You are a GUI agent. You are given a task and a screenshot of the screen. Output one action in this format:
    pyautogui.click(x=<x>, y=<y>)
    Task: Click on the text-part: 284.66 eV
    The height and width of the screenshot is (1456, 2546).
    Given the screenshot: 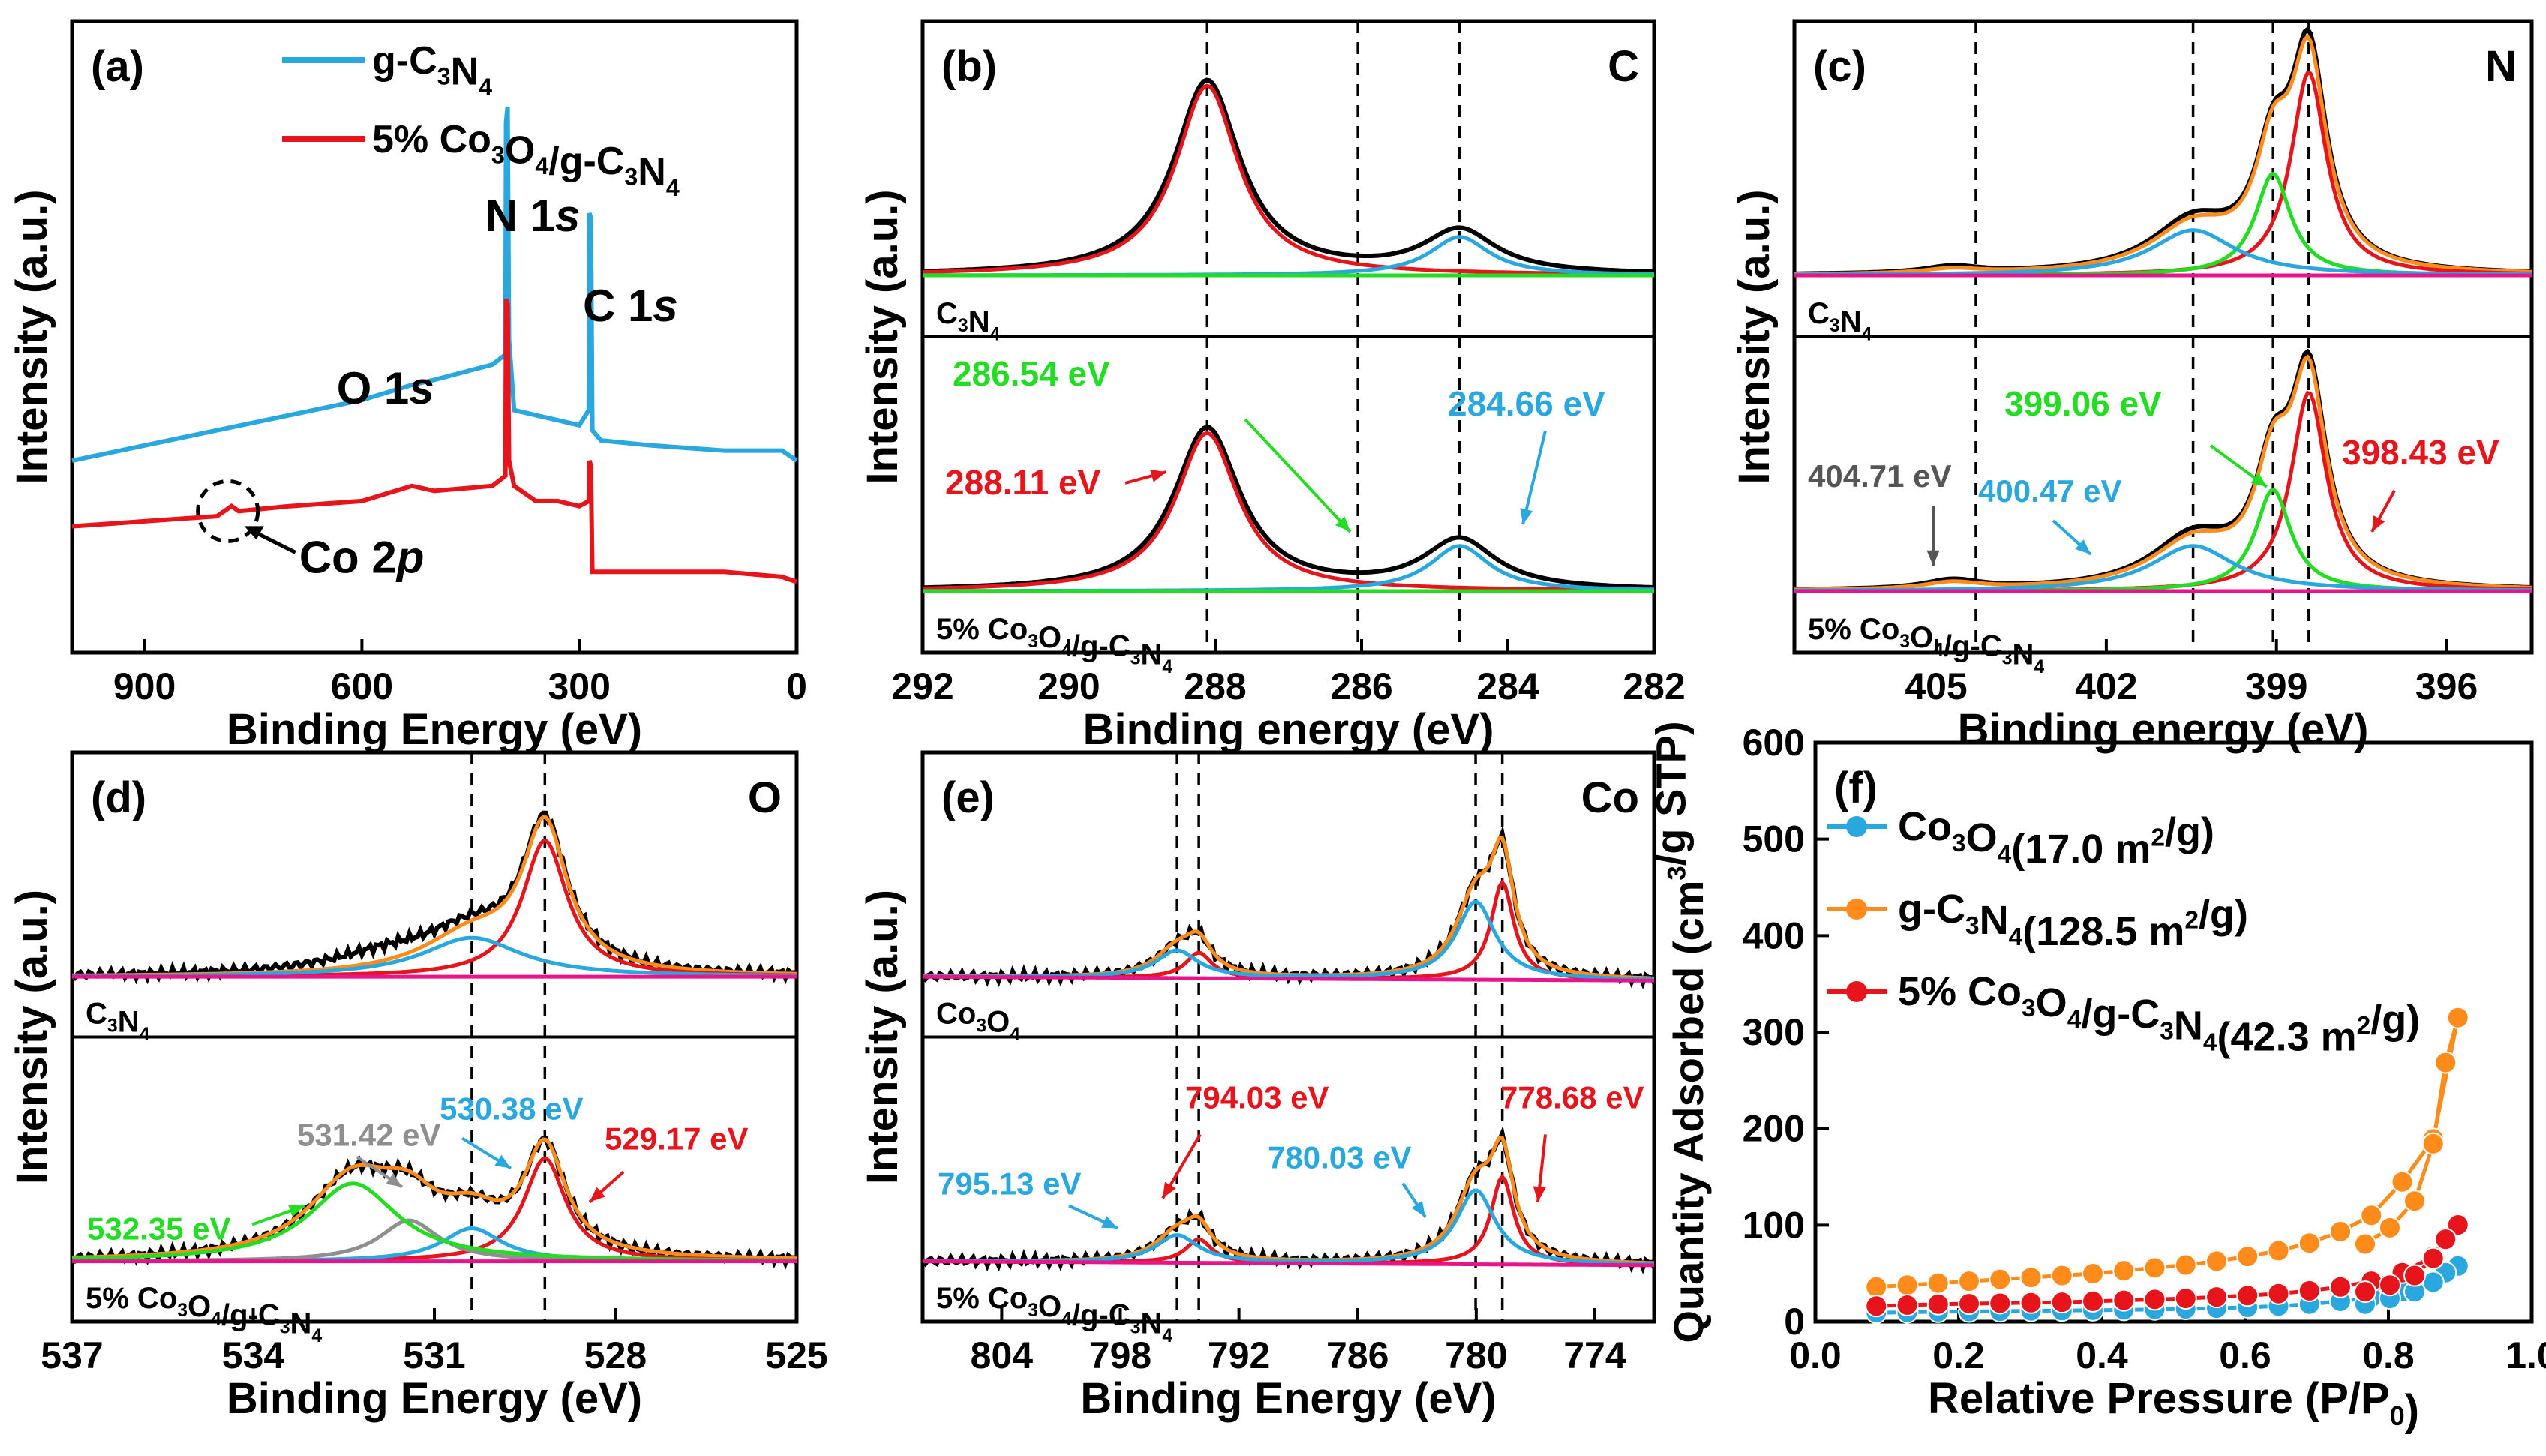 What is the action you would take?
    pyautogui.click(x=1527, y=403)
    